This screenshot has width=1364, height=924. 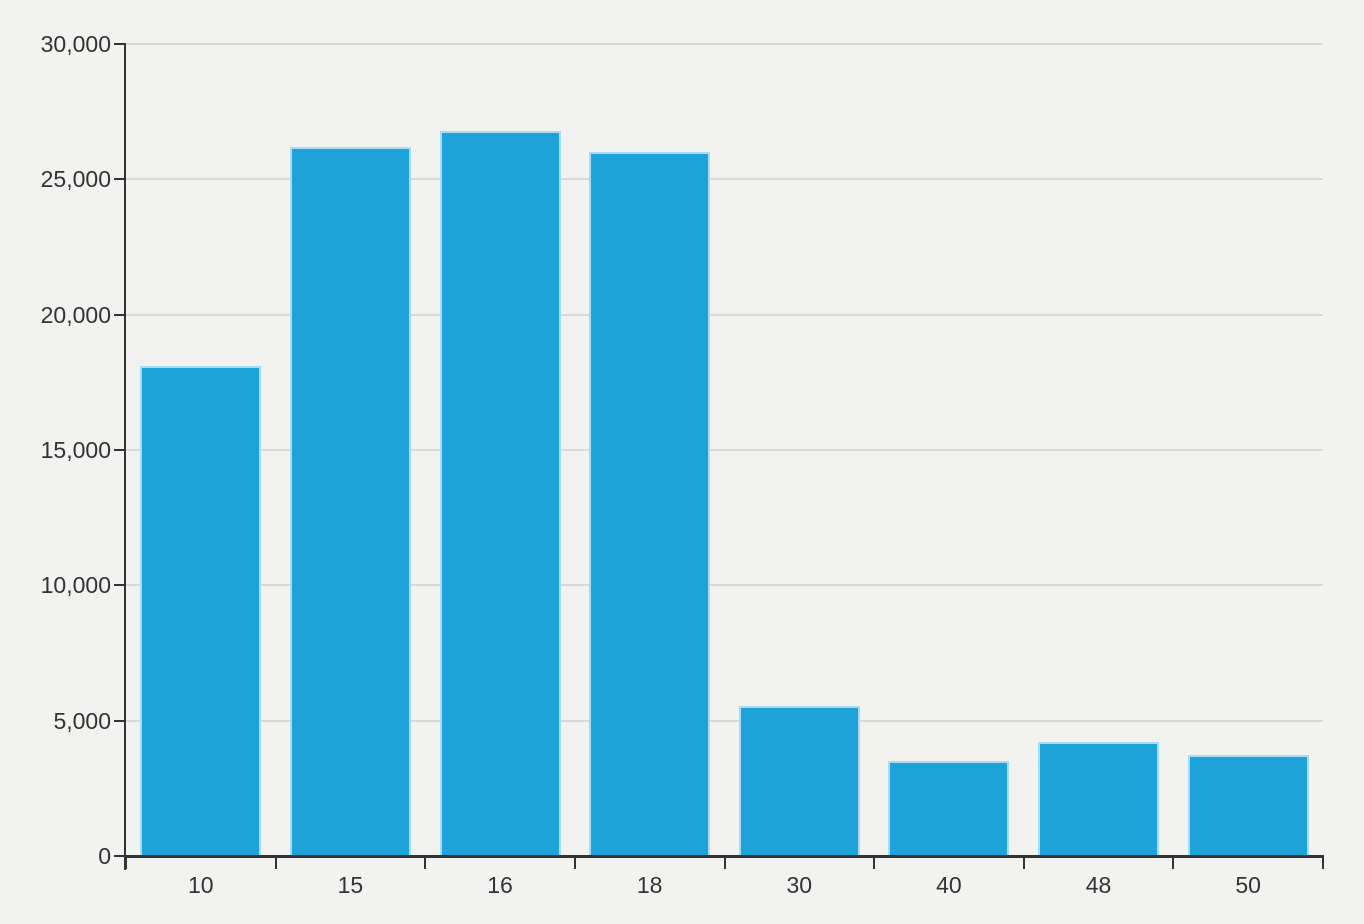 What do you see at coordinates (75, 179) in the screenshot?
I see `y-tick-label: 25,000` at bounding box center [75, 179].